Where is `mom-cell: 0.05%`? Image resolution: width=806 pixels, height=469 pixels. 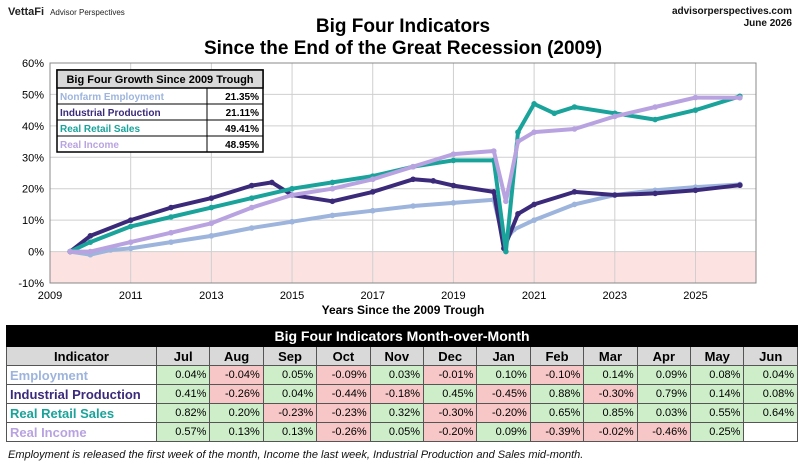
mom-cell: 0.05% is located at coordinates (397, 432).